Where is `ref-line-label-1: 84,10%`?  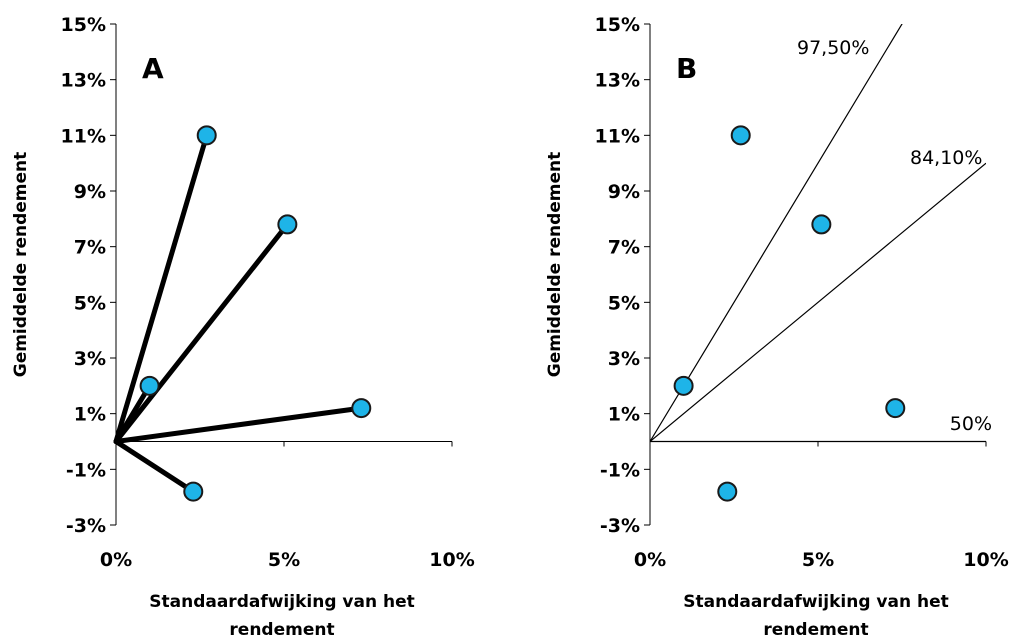 ref-line-label-1: 84,10% is located at coordinates (946, 158).